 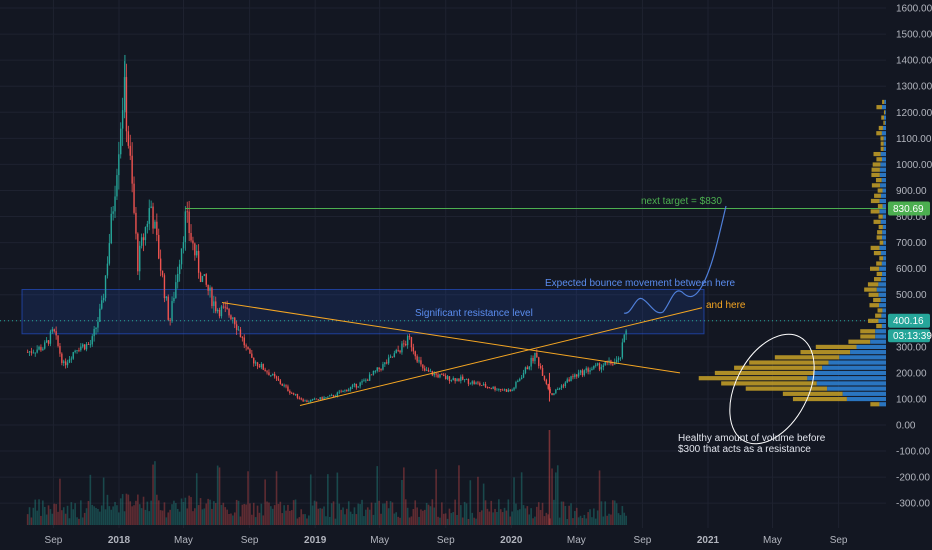 What do you see at coordinates (912, 336) in the screenshot?
I see `countdown-label: 03:13:39` at bounding box center [912, 336].